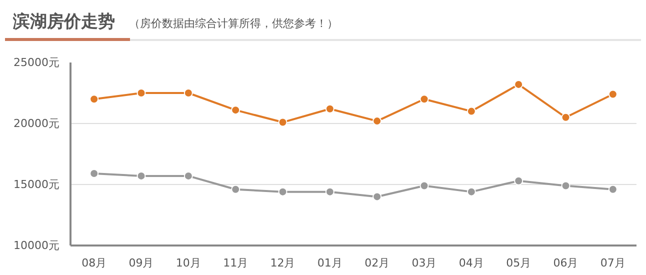 Image resolution: width=646 pixels, height=275 pixels. Describe the element at coordinates (37, 62) in the screenshot. I see `y-tick-label: 25000元` at that location.